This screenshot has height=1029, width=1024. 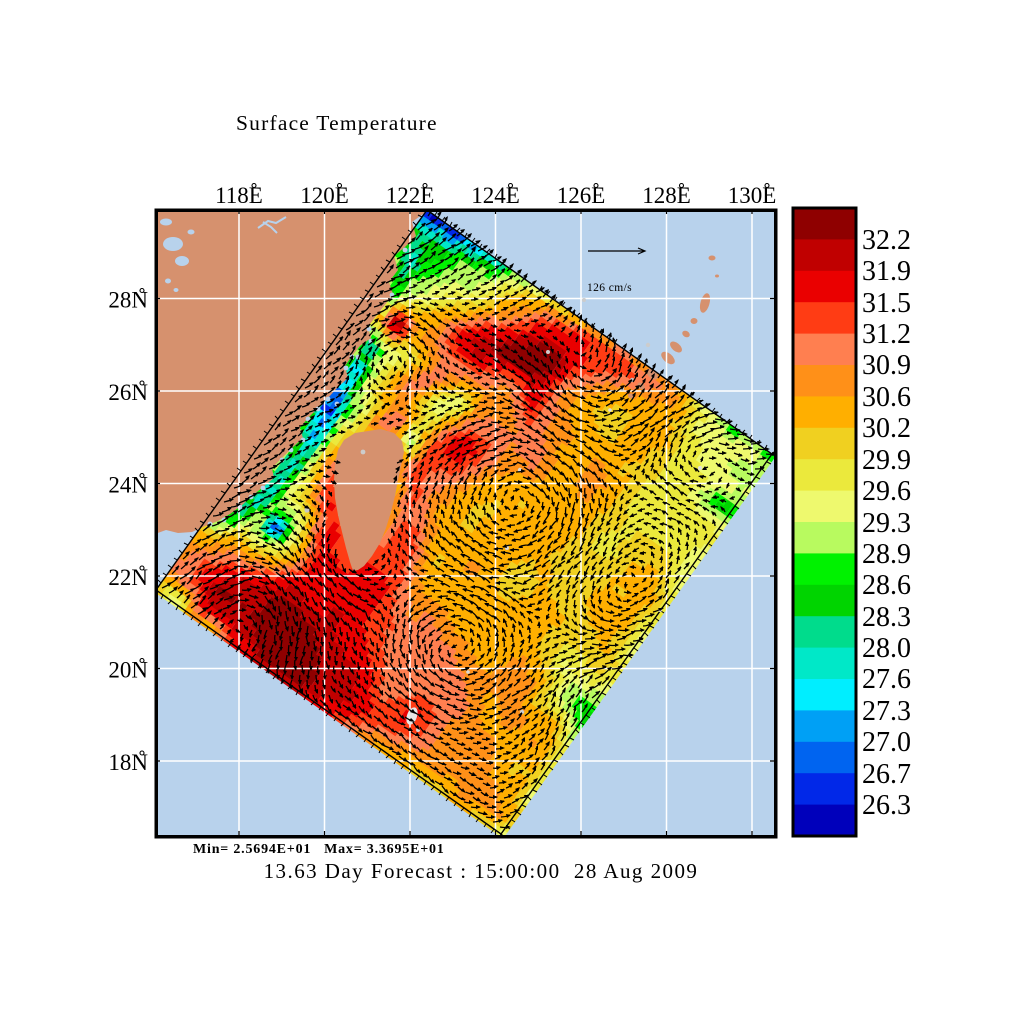 What do you see at coordinates (319, 849) in the screenshot?
I see `svg-text:Min= 2.5694E+01 Max= 3.369: Min= 2.5694E+01 Max= 3.3695E+01` at bounding box center [319, 849].